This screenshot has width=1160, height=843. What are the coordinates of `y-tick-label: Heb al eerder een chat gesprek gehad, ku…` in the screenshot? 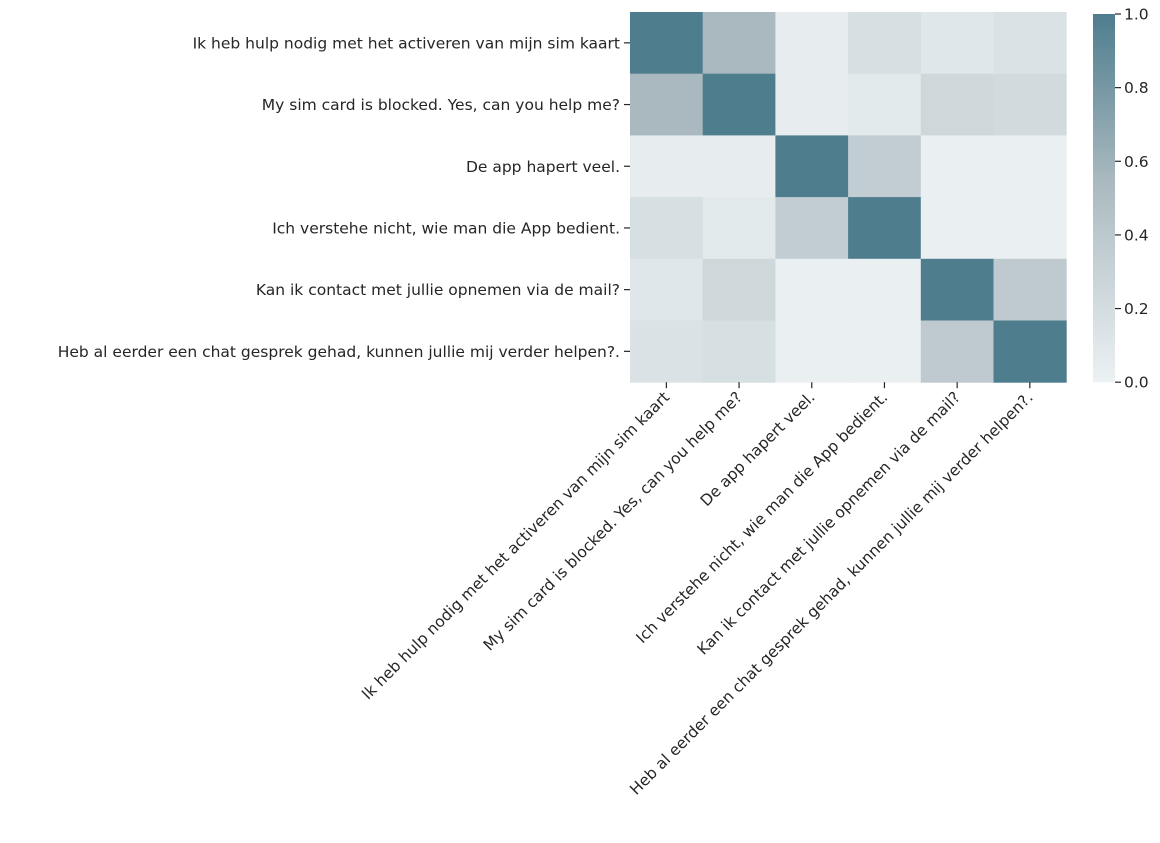 It's located at (339, 352).